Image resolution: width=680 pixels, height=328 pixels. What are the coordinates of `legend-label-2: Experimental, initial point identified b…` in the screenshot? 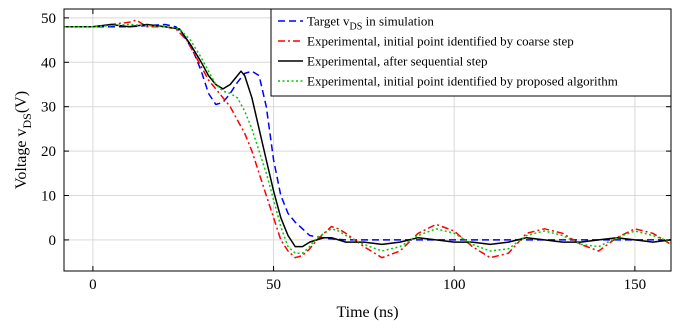 It's located at (440, 41).